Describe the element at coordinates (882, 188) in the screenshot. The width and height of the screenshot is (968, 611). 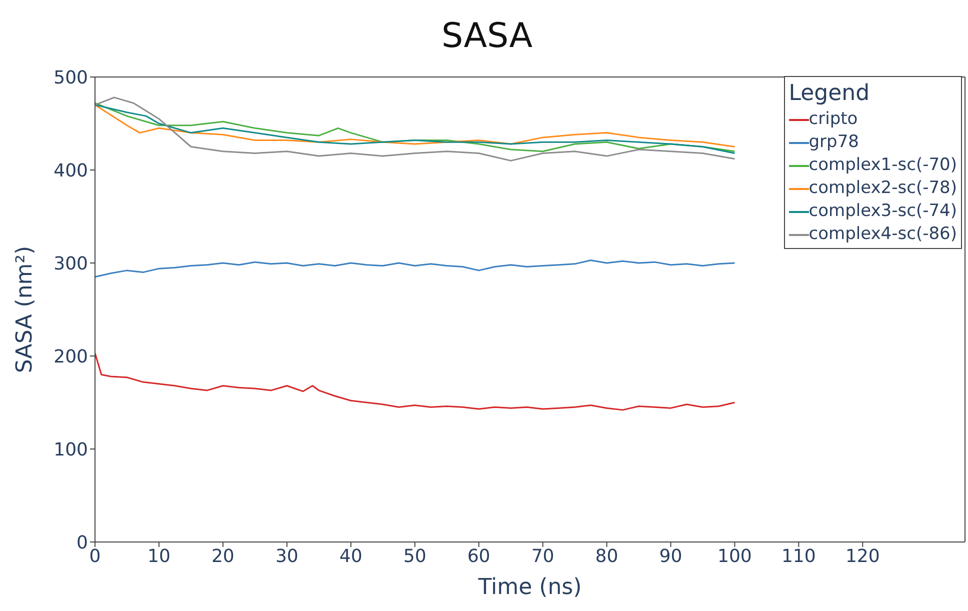
I see `legend-label: complex2-sc(-78)` at that location.